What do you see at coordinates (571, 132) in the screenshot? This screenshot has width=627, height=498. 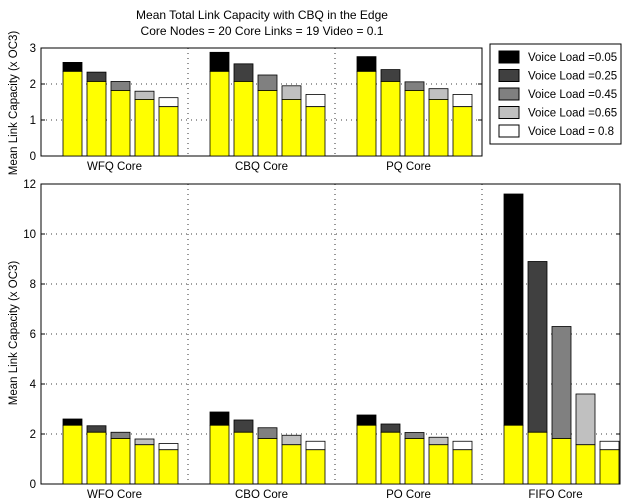 I see `legend-entry-label: Voice Load = 0.8` at bounding box center [571, 132].